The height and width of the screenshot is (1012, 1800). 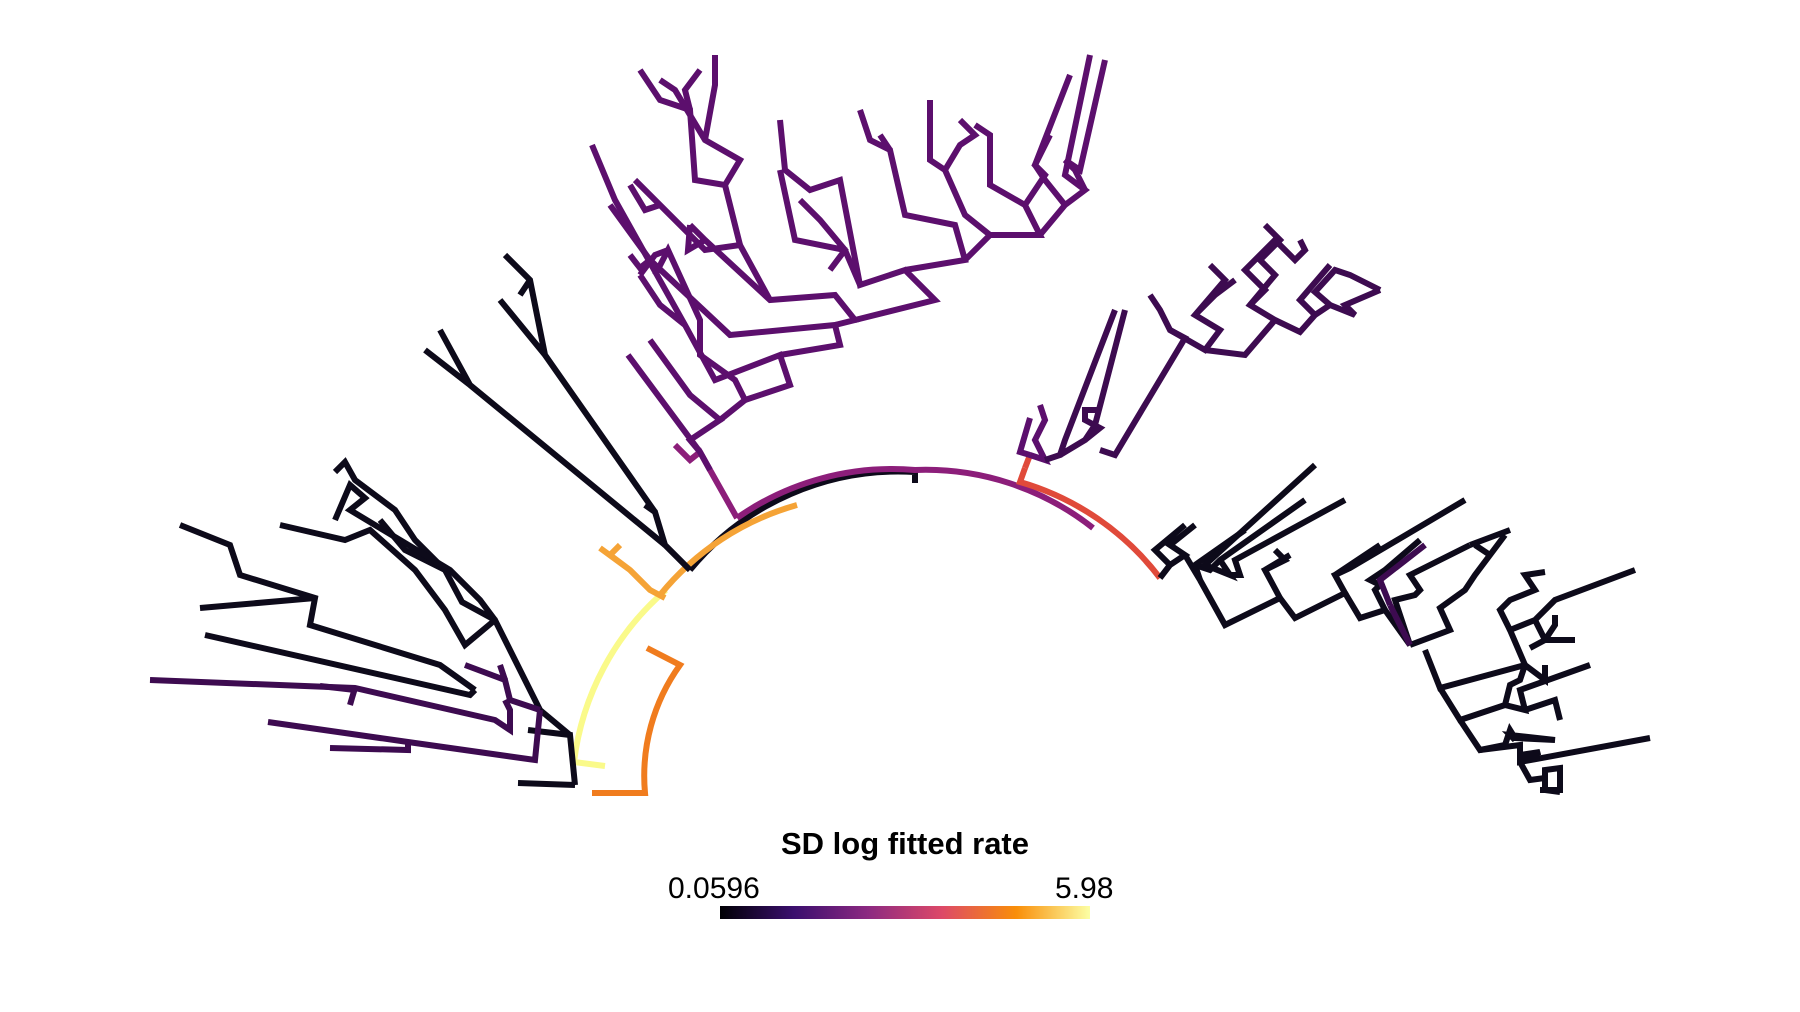 I want to click on legend-colorbar, so click(x=905, y=912).